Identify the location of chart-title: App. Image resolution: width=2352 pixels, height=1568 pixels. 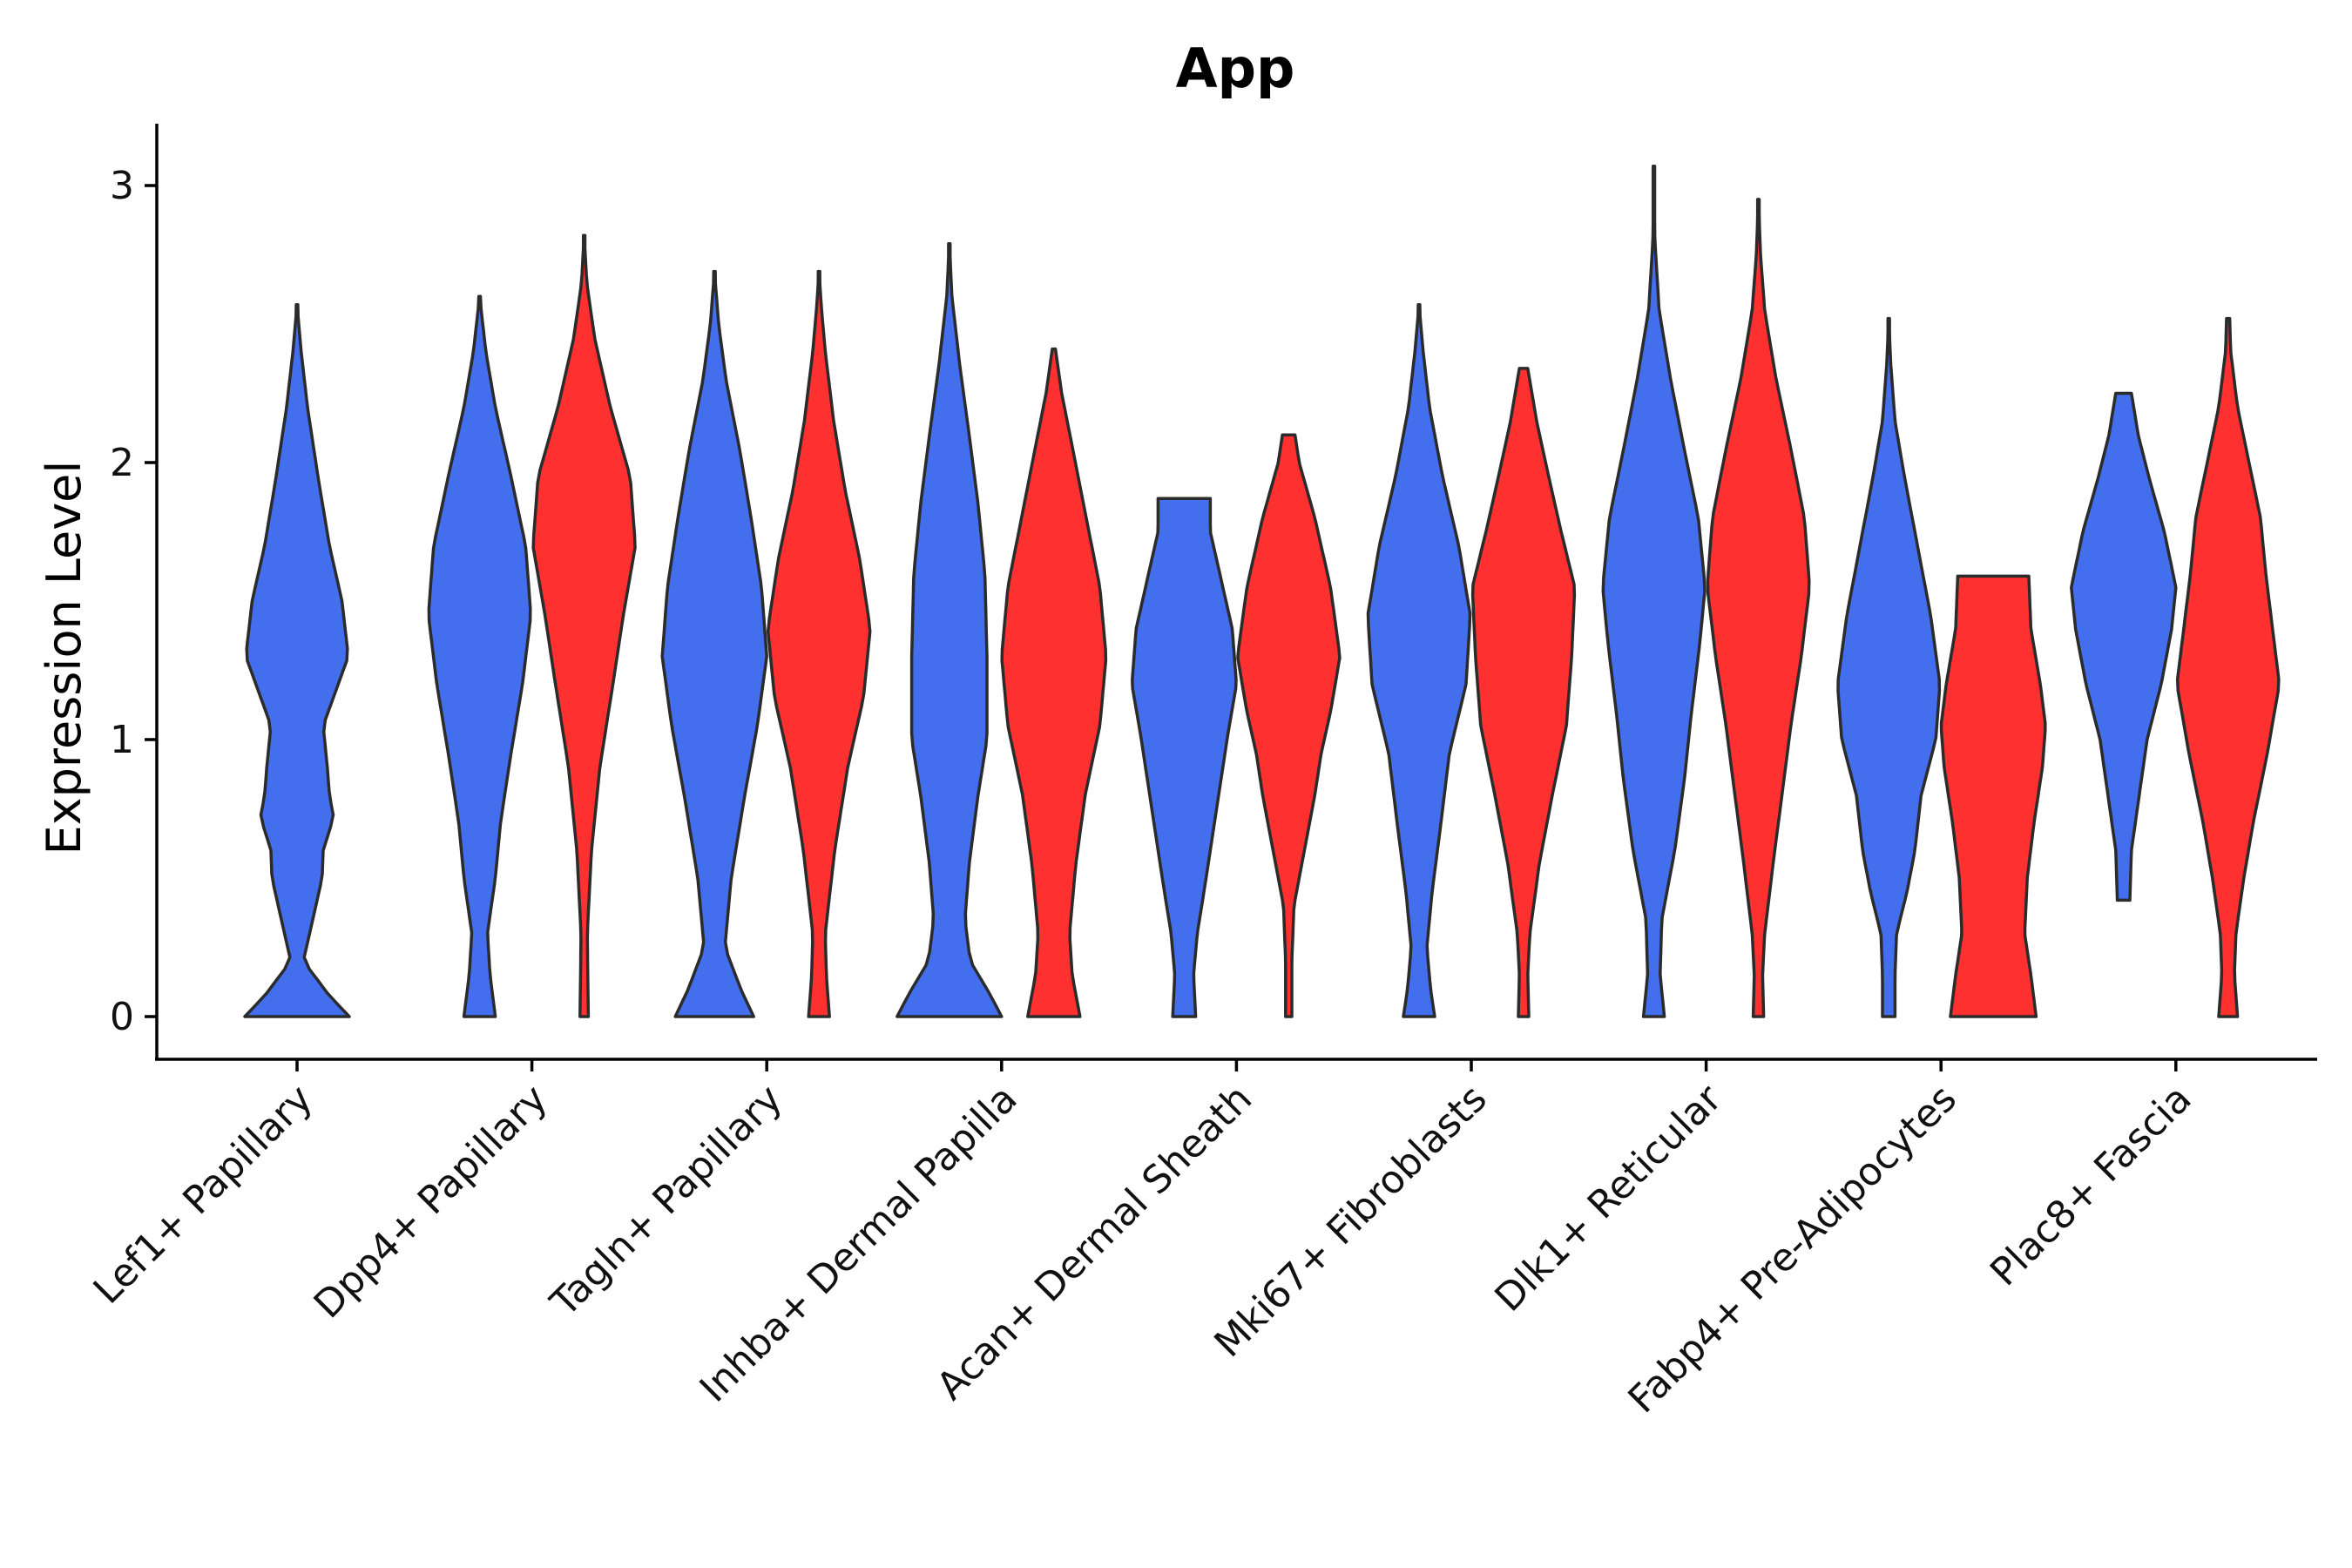
(1235, 68).